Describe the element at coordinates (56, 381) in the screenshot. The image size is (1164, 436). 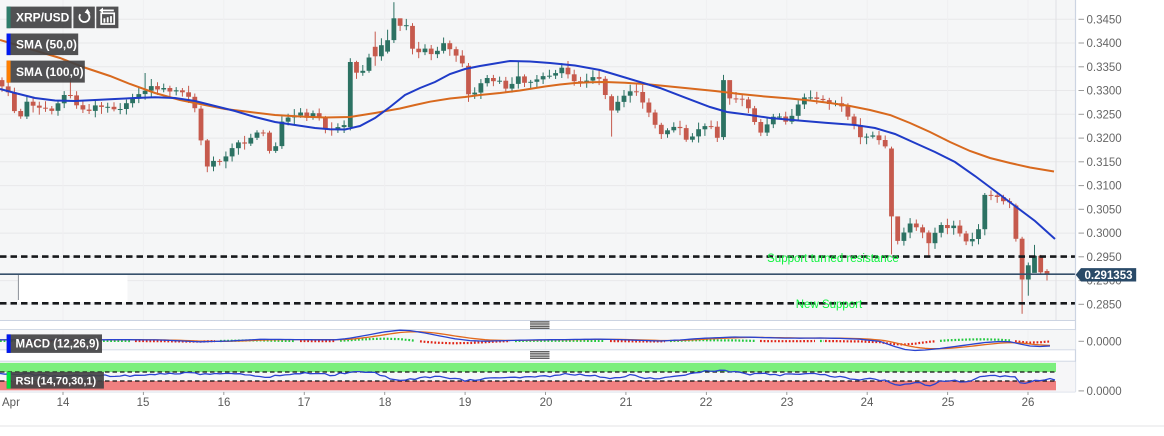
I see `svg-text: RSI (14,70,30,1)` at that location.